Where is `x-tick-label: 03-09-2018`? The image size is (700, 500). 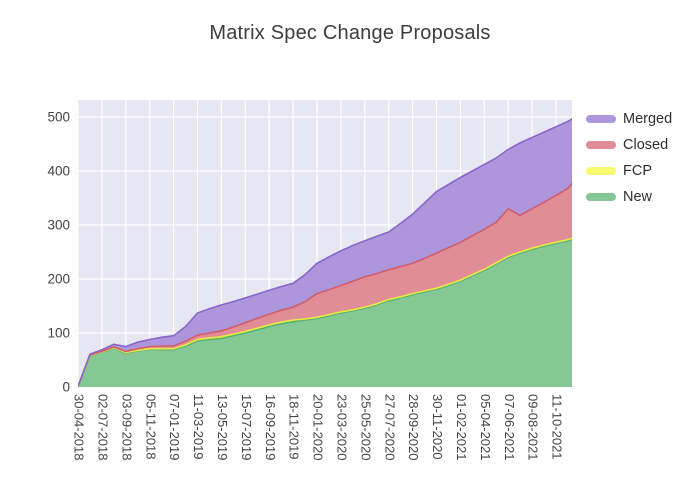 x-tick-label: 03-09-2018 is located at coordinates (126, 427).